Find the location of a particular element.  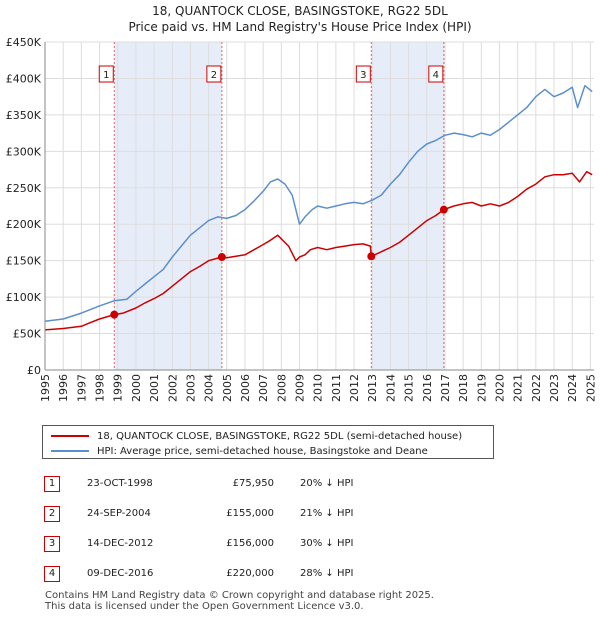

transaction-number: 2 is located at coordinates (52, 514).